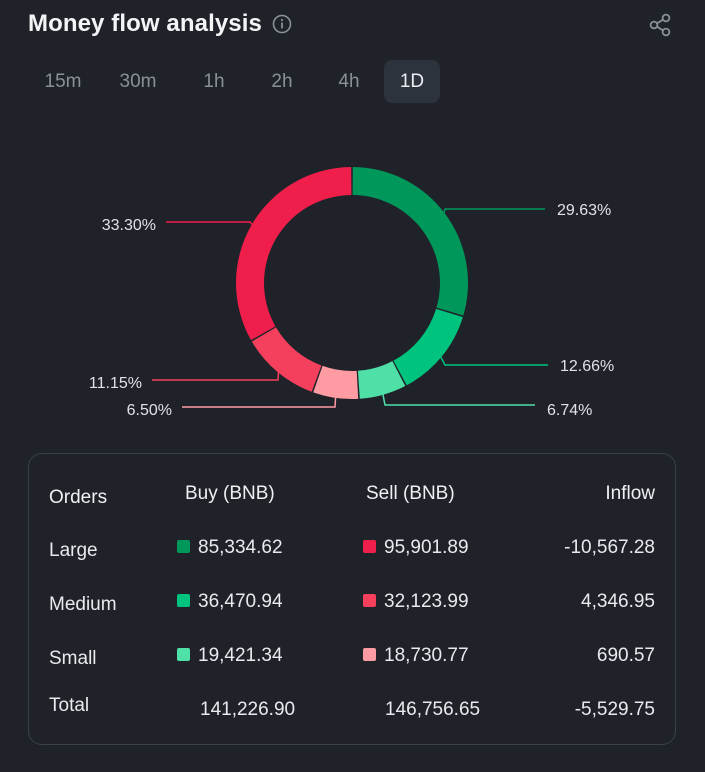  I want to click on inflow-total: -5,529.75, so click(614, 709).